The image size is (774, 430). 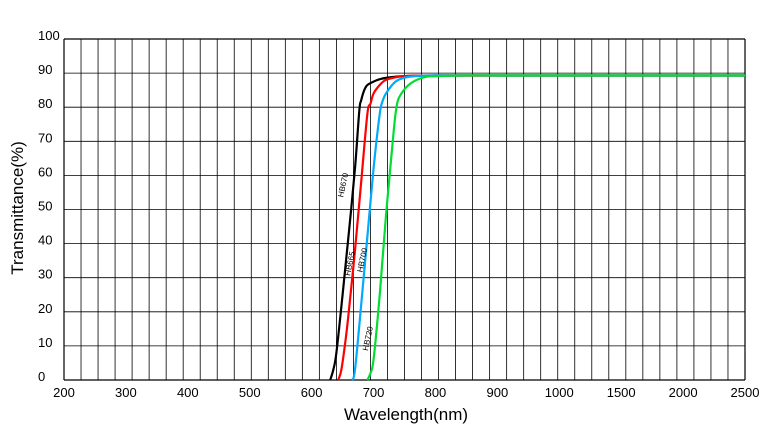 I want to click on y-tick-label: 80, so click(x=45, y=103).